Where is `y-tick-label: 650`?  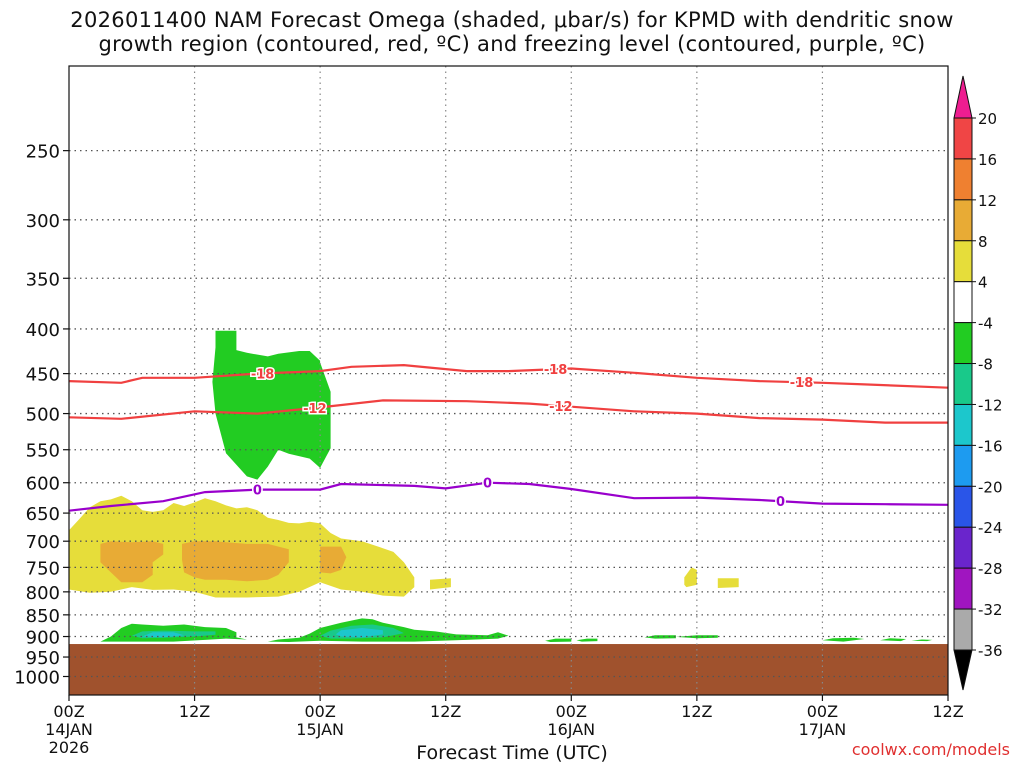
y-tick-label: 650 is located at coordinates (43, 514).